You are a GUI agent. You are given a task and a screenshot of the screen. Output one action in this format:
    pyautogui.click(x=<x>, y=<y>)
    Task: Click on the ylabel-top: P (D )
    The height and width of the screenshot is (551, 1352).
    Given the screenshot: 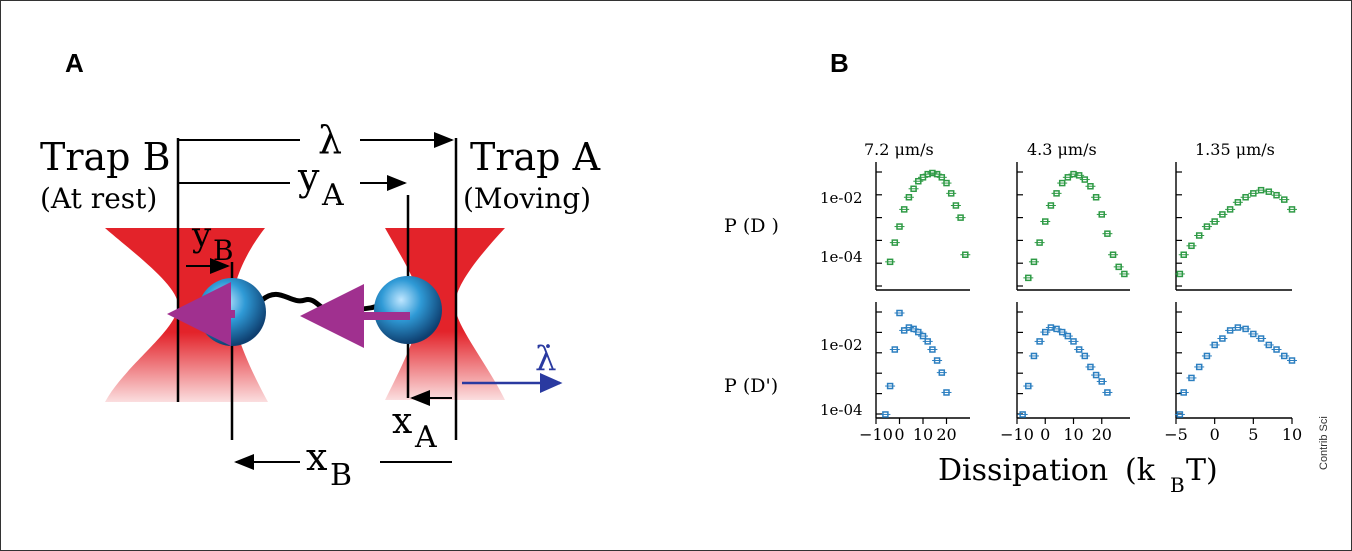 What is the action you would take?
    pyautogui.click(x=751, y=226)
    